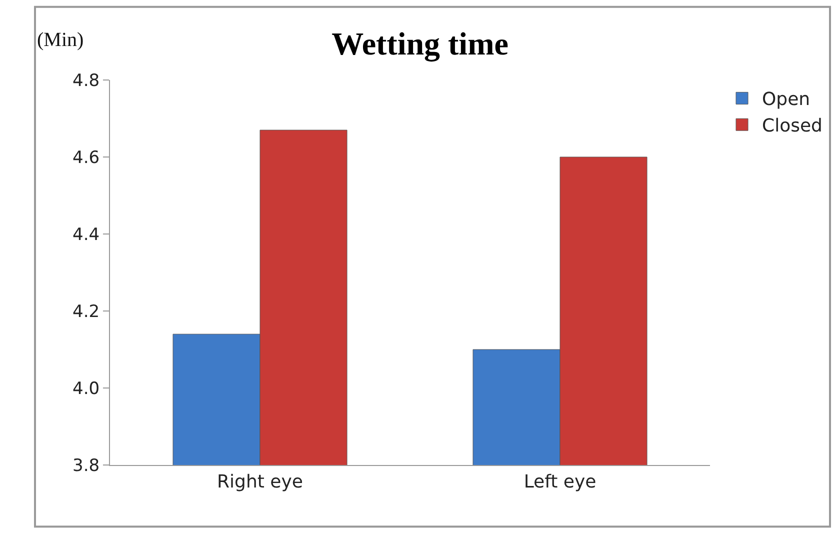 The height and width of the screenshot is (535, 840). I want to click on y-tick-label: 4.0, so click(86, 388).